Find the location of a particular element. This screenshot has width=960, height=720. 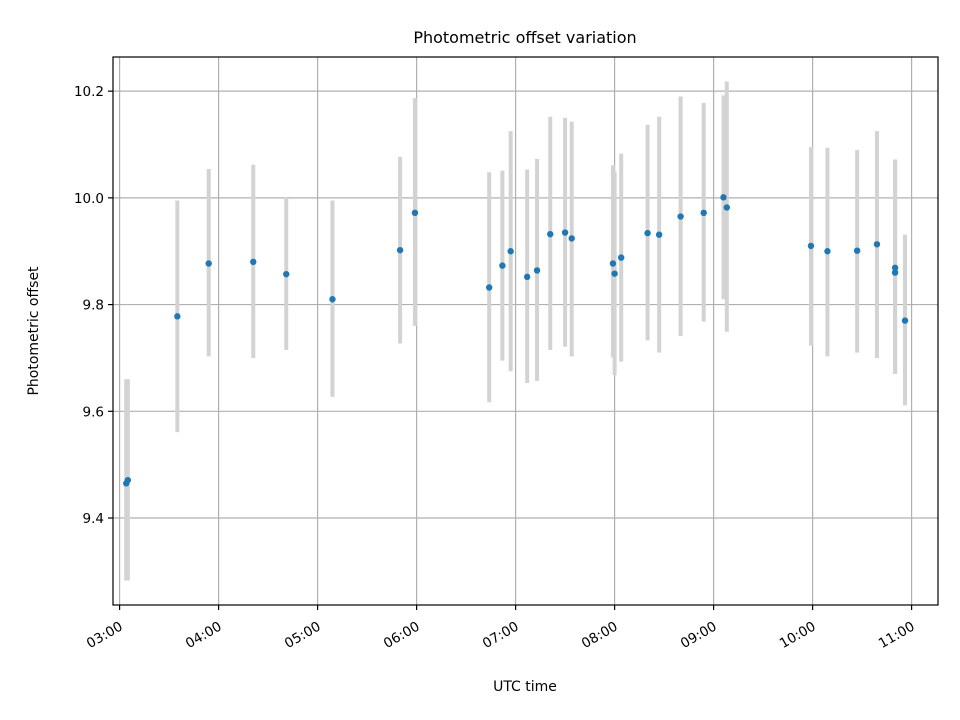

y-axis-label: Photometric offset is located at coordinates (34, 331).